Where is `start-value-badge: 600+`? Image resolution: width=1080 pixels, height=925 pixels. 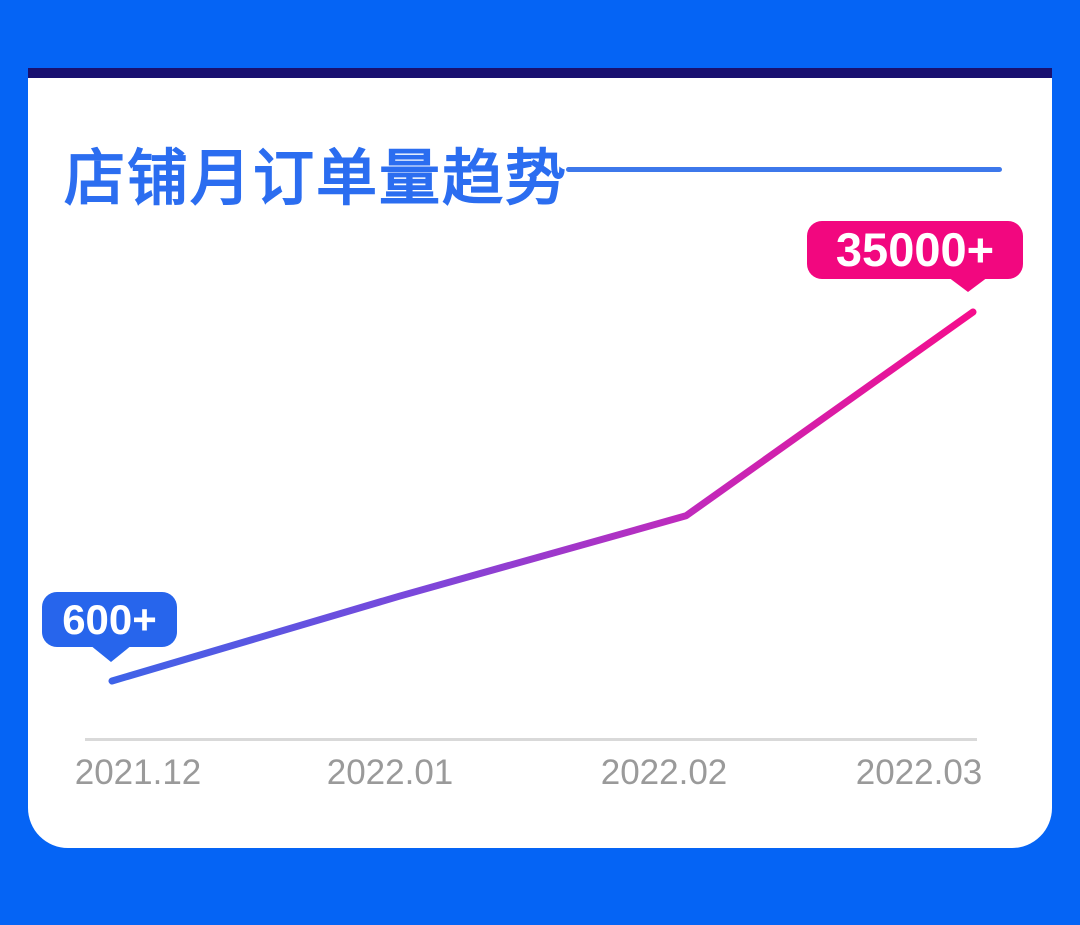
start-value-badge: 600+ is located at coordinates (109, 627).